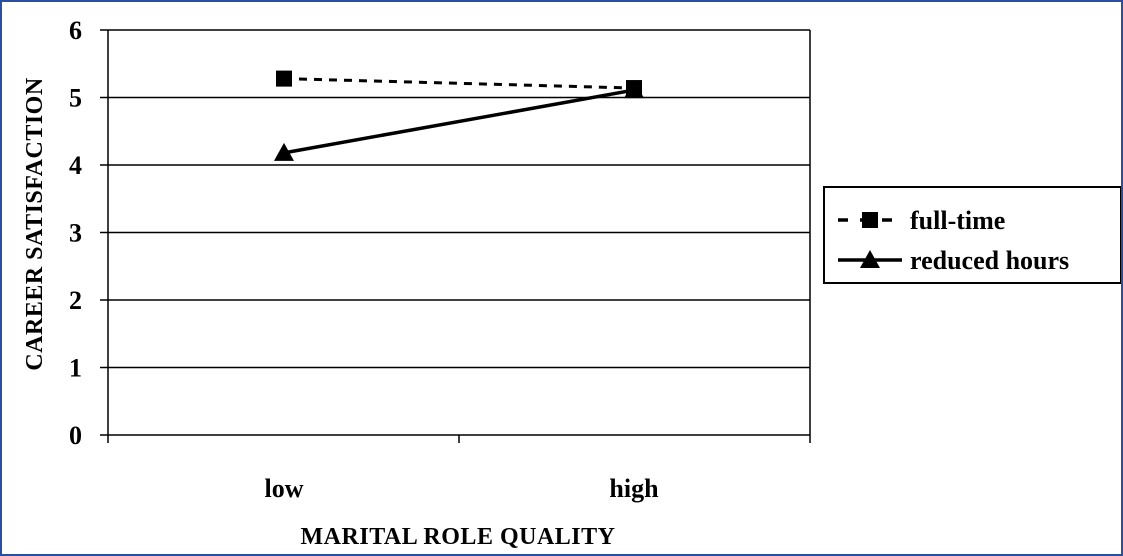 This screenshot has height=556, width=1123. I want to click on y-axis-title: CAREER SATISFACTION, so click(35, 223).